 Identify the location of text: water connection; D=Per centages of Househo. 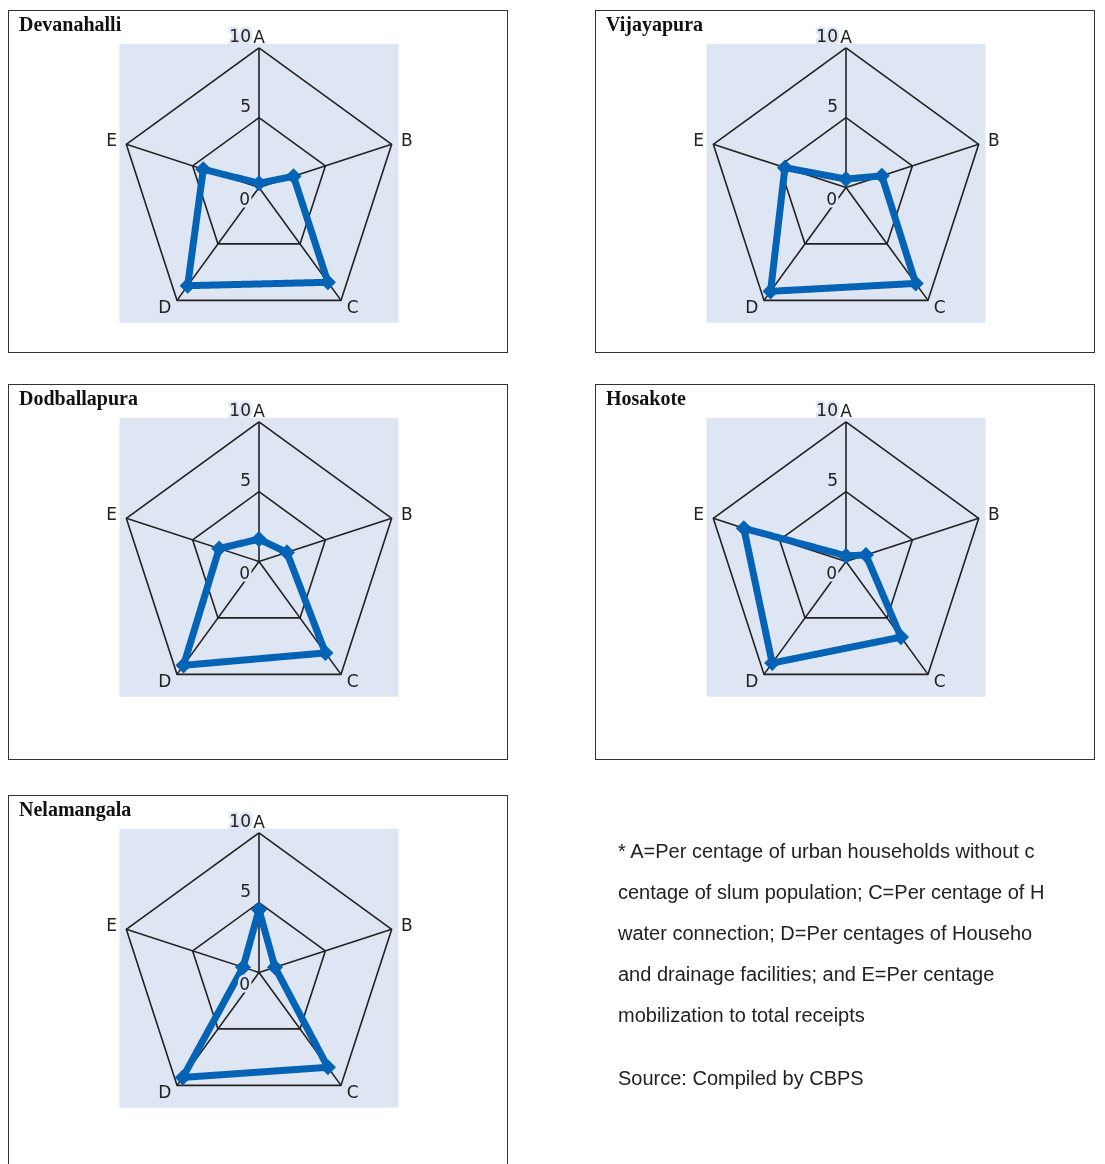
(826, 934).